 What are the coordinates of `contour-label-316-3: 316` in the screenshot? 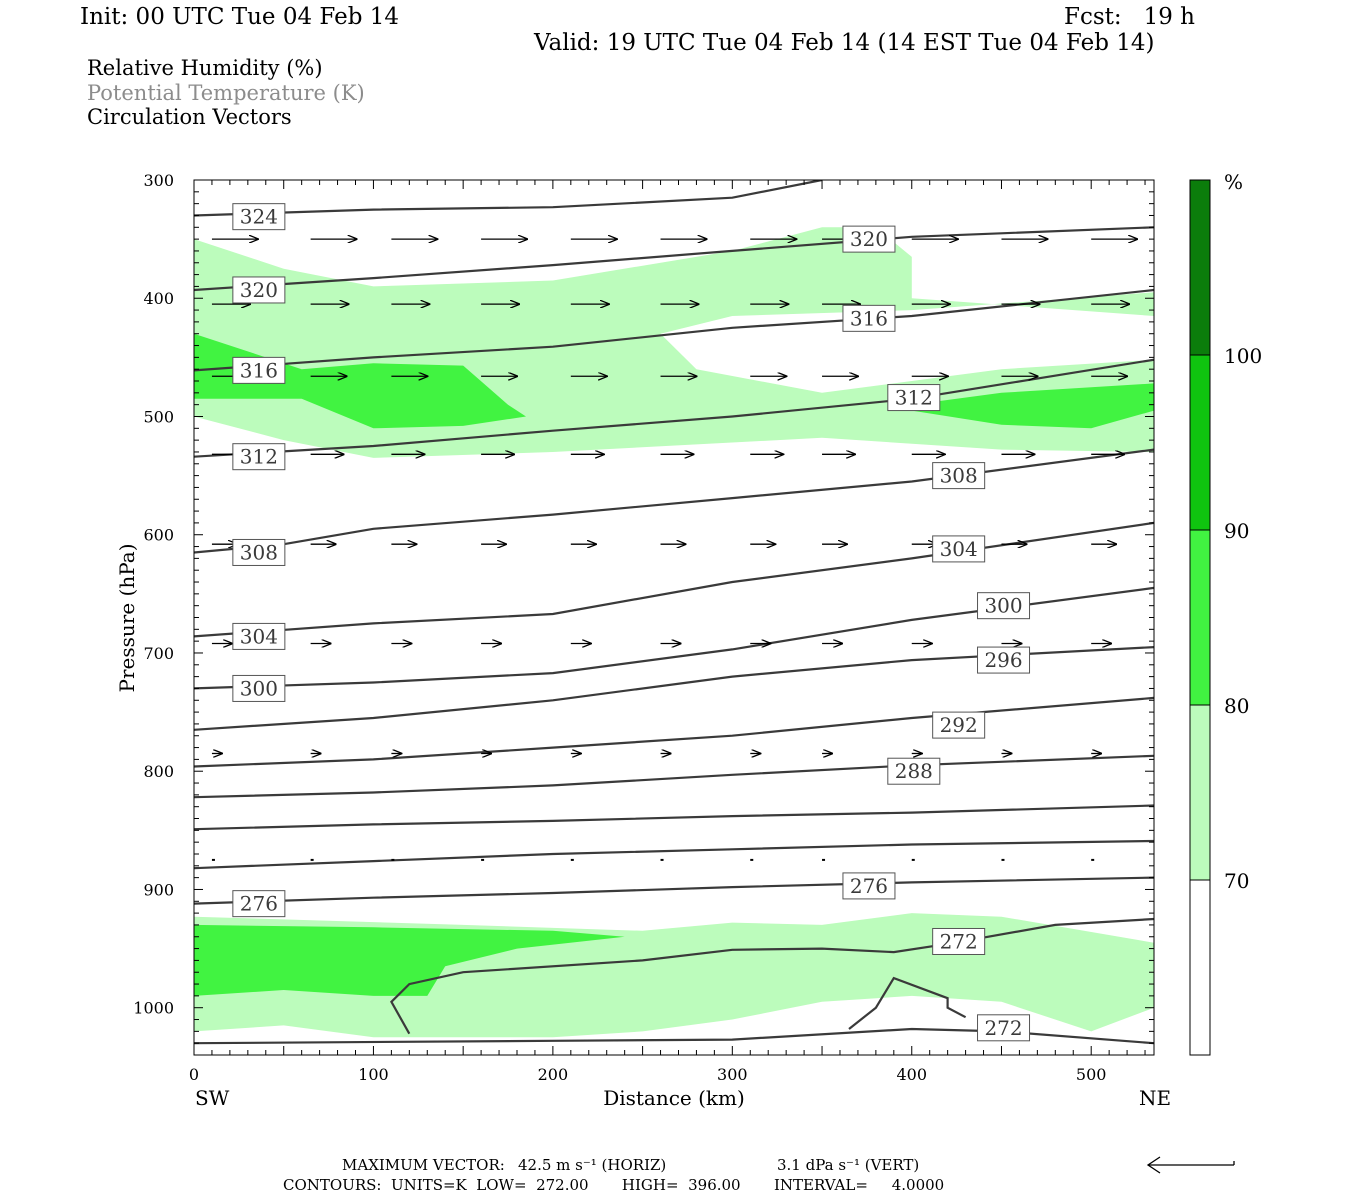 It's located at (259, 370).